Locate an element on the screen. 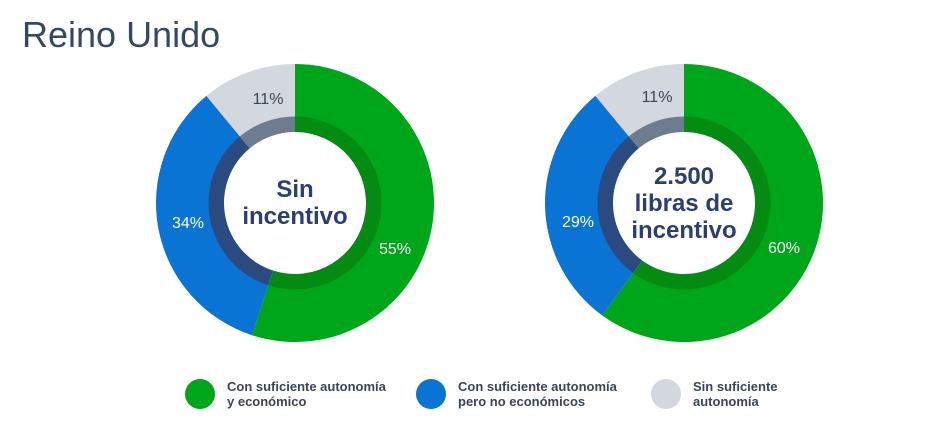 The width and height of the screenshot is (927, 426). legend-swatch-green is located at coordinates (200, 394).